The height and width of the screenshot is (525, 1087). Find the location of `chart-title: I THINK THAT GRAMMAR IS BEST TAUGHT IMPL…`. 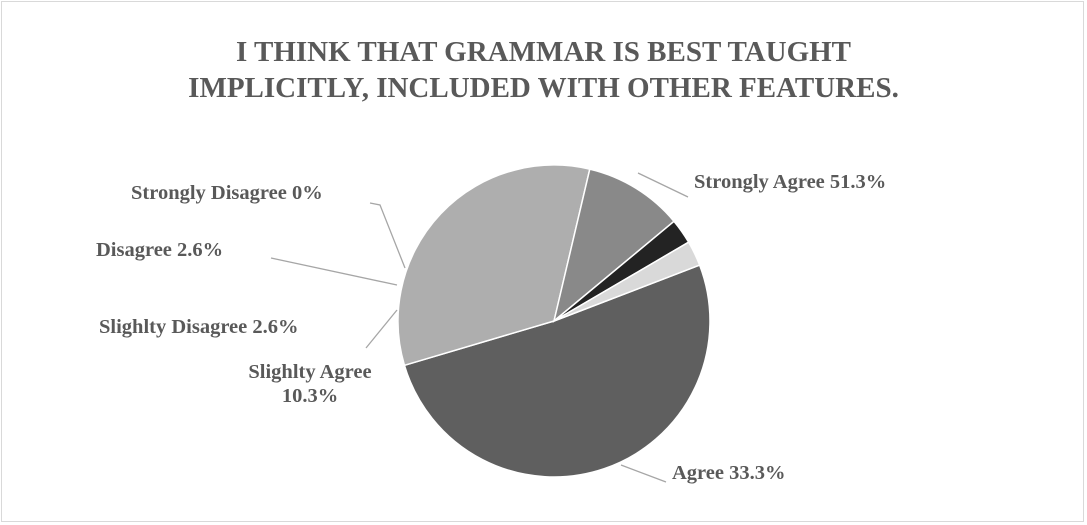

chart-title: I THINK THAT GRAMMAR IS BEST TAUGHT IMPL… is located at coordinates (543, 70).